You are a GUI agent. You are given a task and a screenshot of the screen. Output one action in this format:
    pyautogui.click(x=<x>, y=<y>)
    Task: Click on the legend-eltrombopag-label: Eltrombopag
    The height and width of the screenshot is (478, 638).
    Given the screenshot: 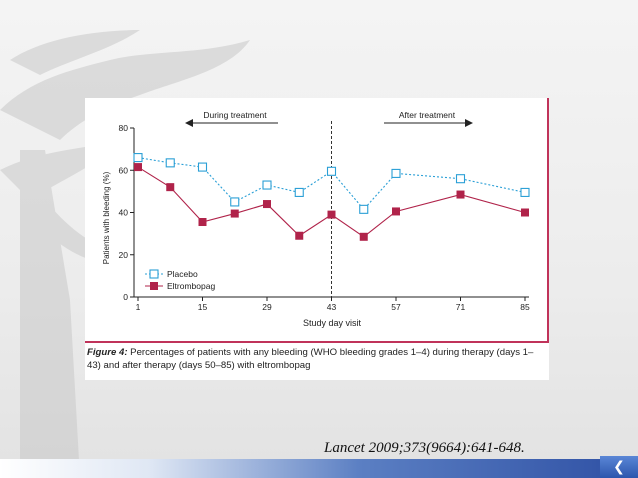 What is the action you would take?
    pyautogui.click(x=191, y=286)
    